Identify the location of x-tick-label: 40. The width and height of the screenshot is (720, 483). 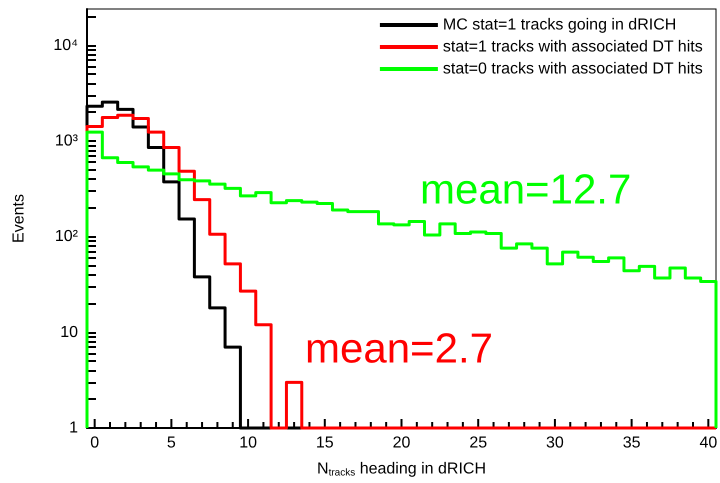
(708, 443).